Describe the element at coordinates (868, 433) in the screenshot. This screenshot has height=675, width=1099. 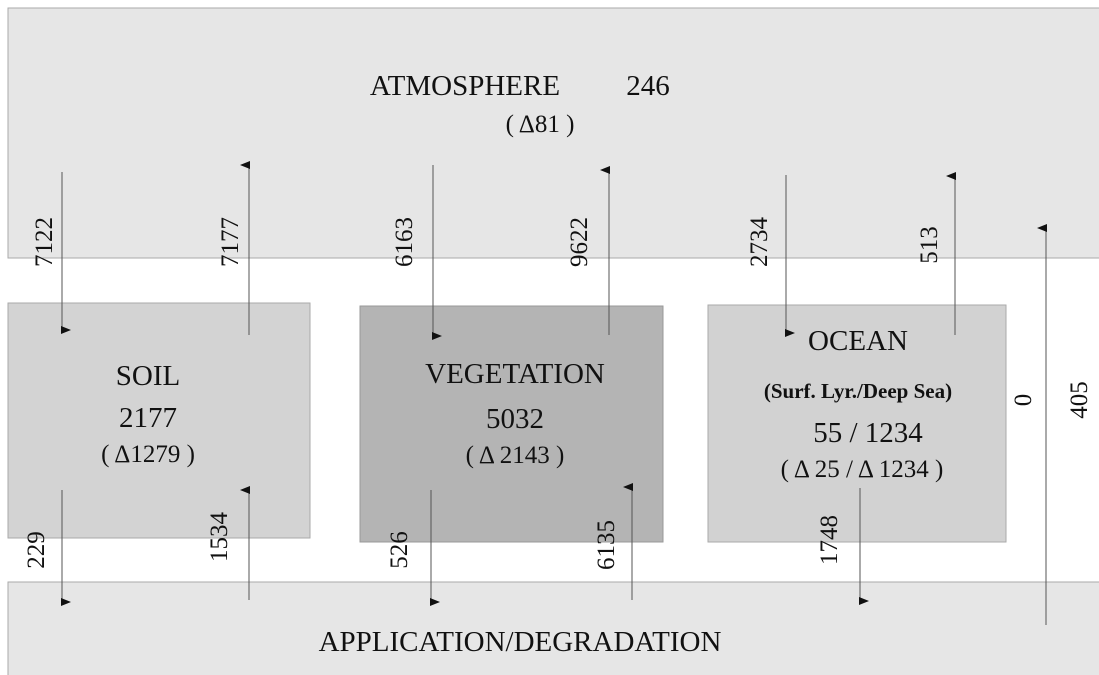
I see `ocean-stock: 55 / 1234` at that location.